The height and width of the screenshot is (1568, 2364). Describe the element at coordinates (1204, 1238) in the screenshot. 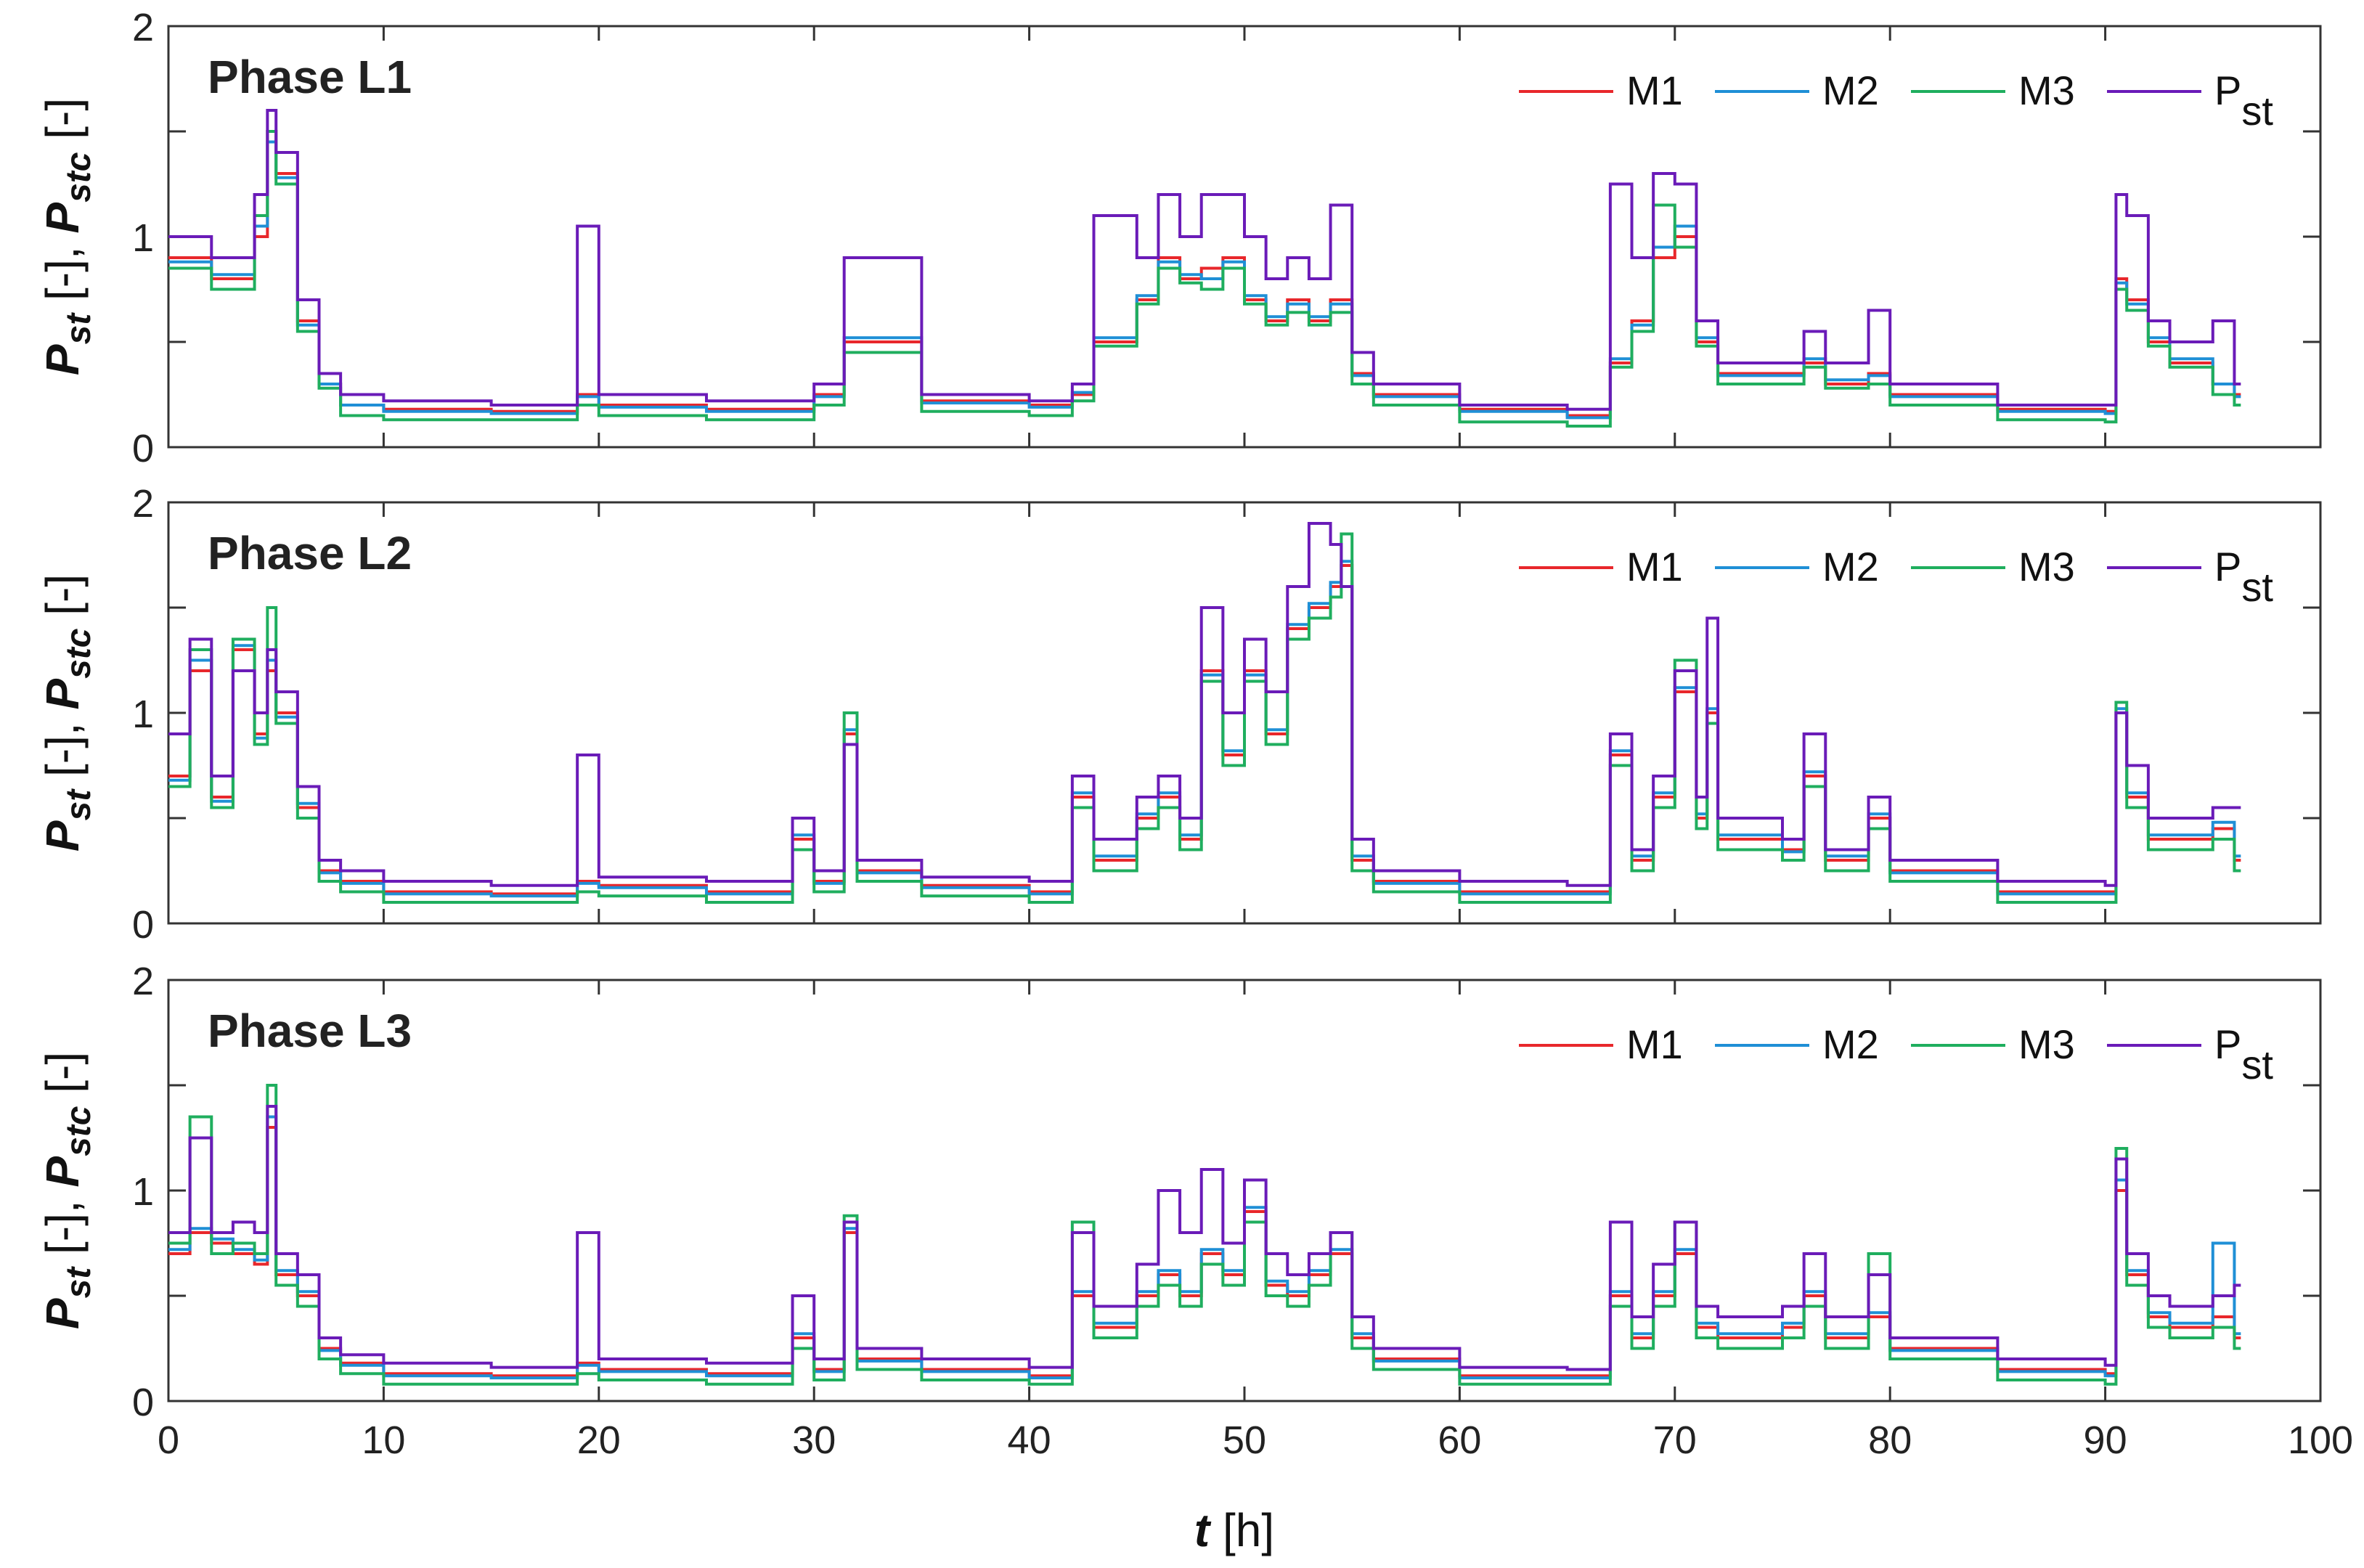

I see `series-line-pst` at that location.